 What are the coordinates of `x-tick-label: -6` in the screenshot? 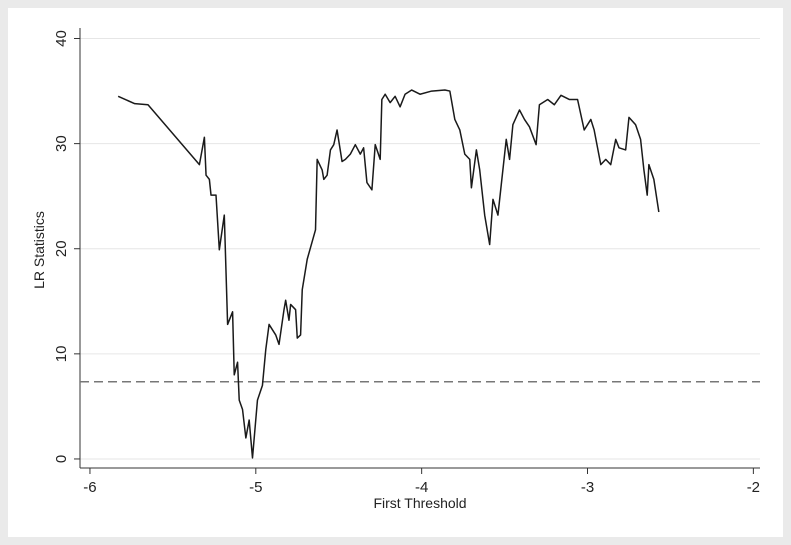 It's located at (89, 487).